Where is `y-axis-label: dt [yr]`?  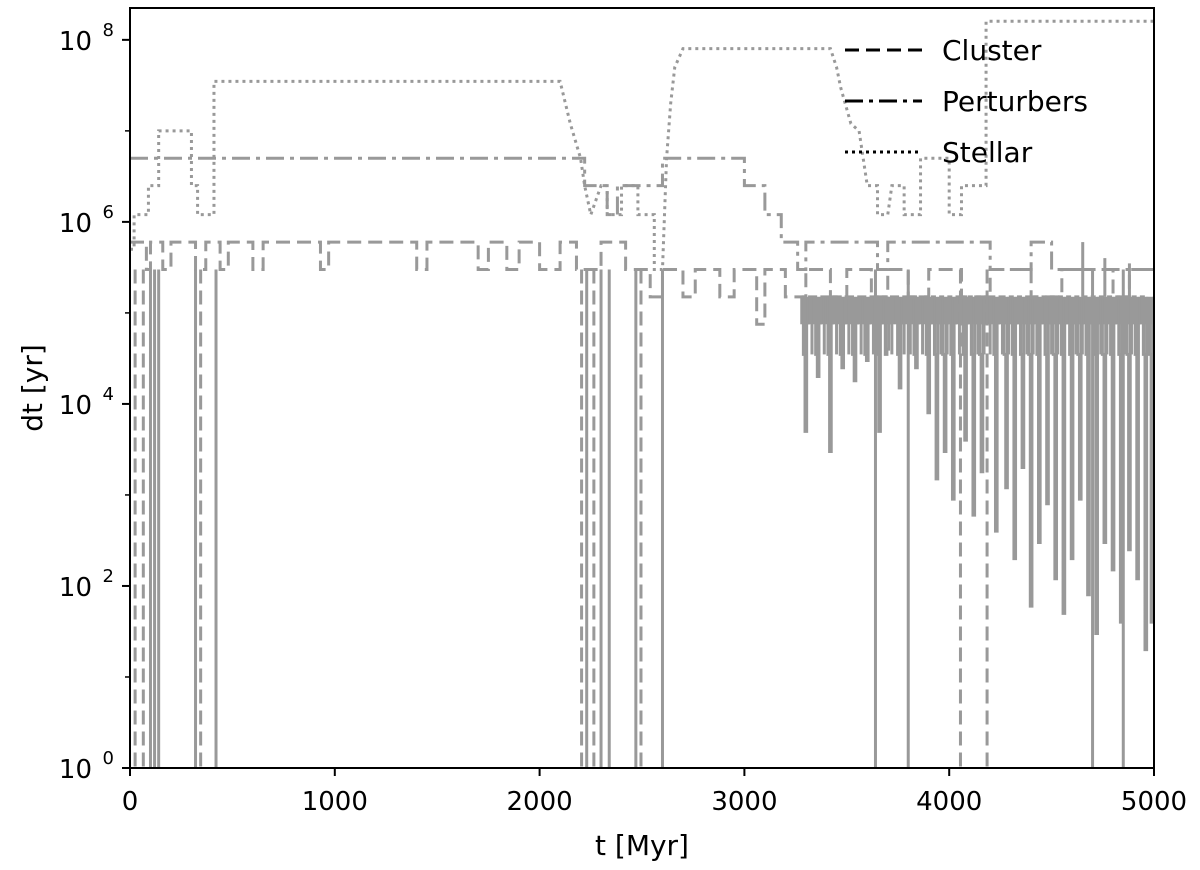 y-axis-label: dt [yr] is located at coordinates (32, 388).